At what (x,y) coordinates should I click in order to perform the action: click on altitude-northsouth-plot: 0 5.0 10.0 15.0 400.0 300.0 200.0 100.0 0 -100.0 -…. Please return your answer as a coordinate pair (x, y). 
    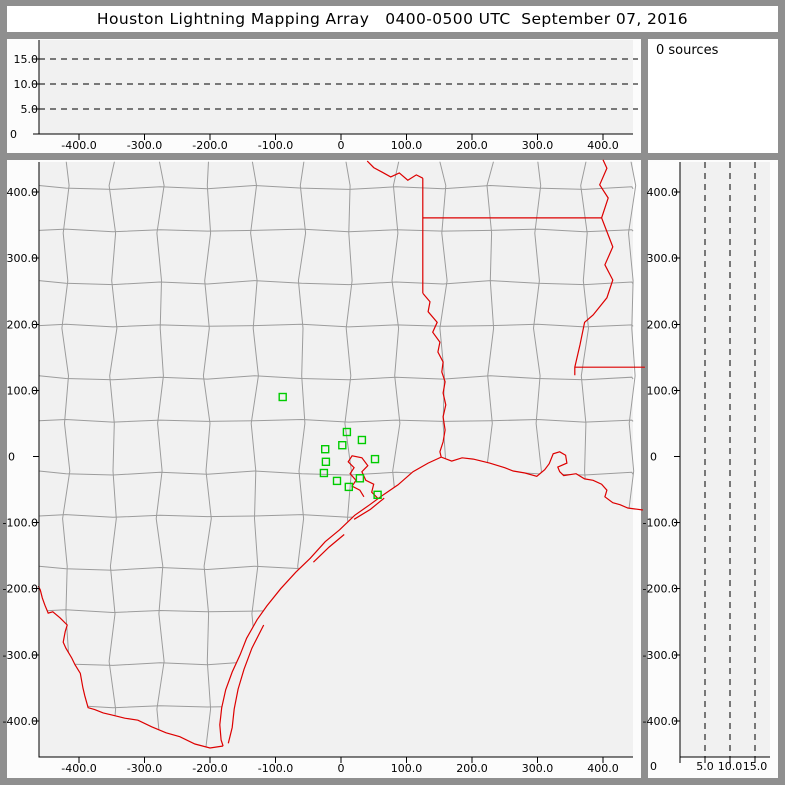
    Looking at the image, I should click on (710, 469).